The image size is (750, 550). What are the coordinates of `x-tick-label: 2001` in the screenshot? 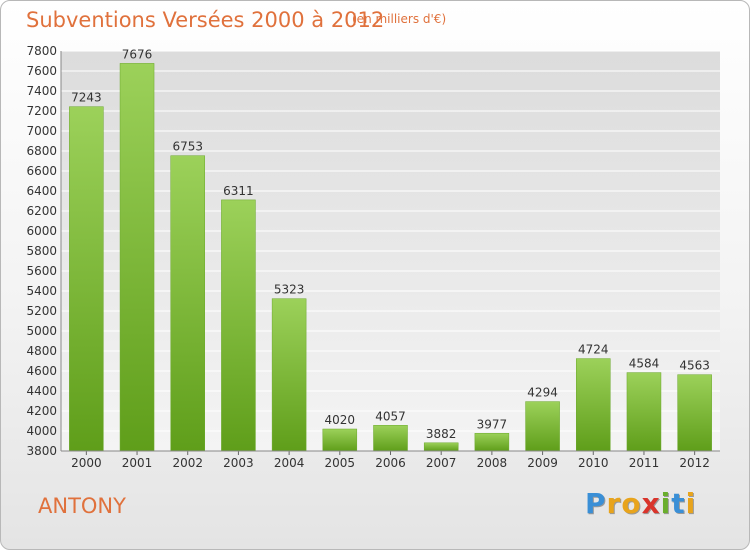 It's located at (137, 463).